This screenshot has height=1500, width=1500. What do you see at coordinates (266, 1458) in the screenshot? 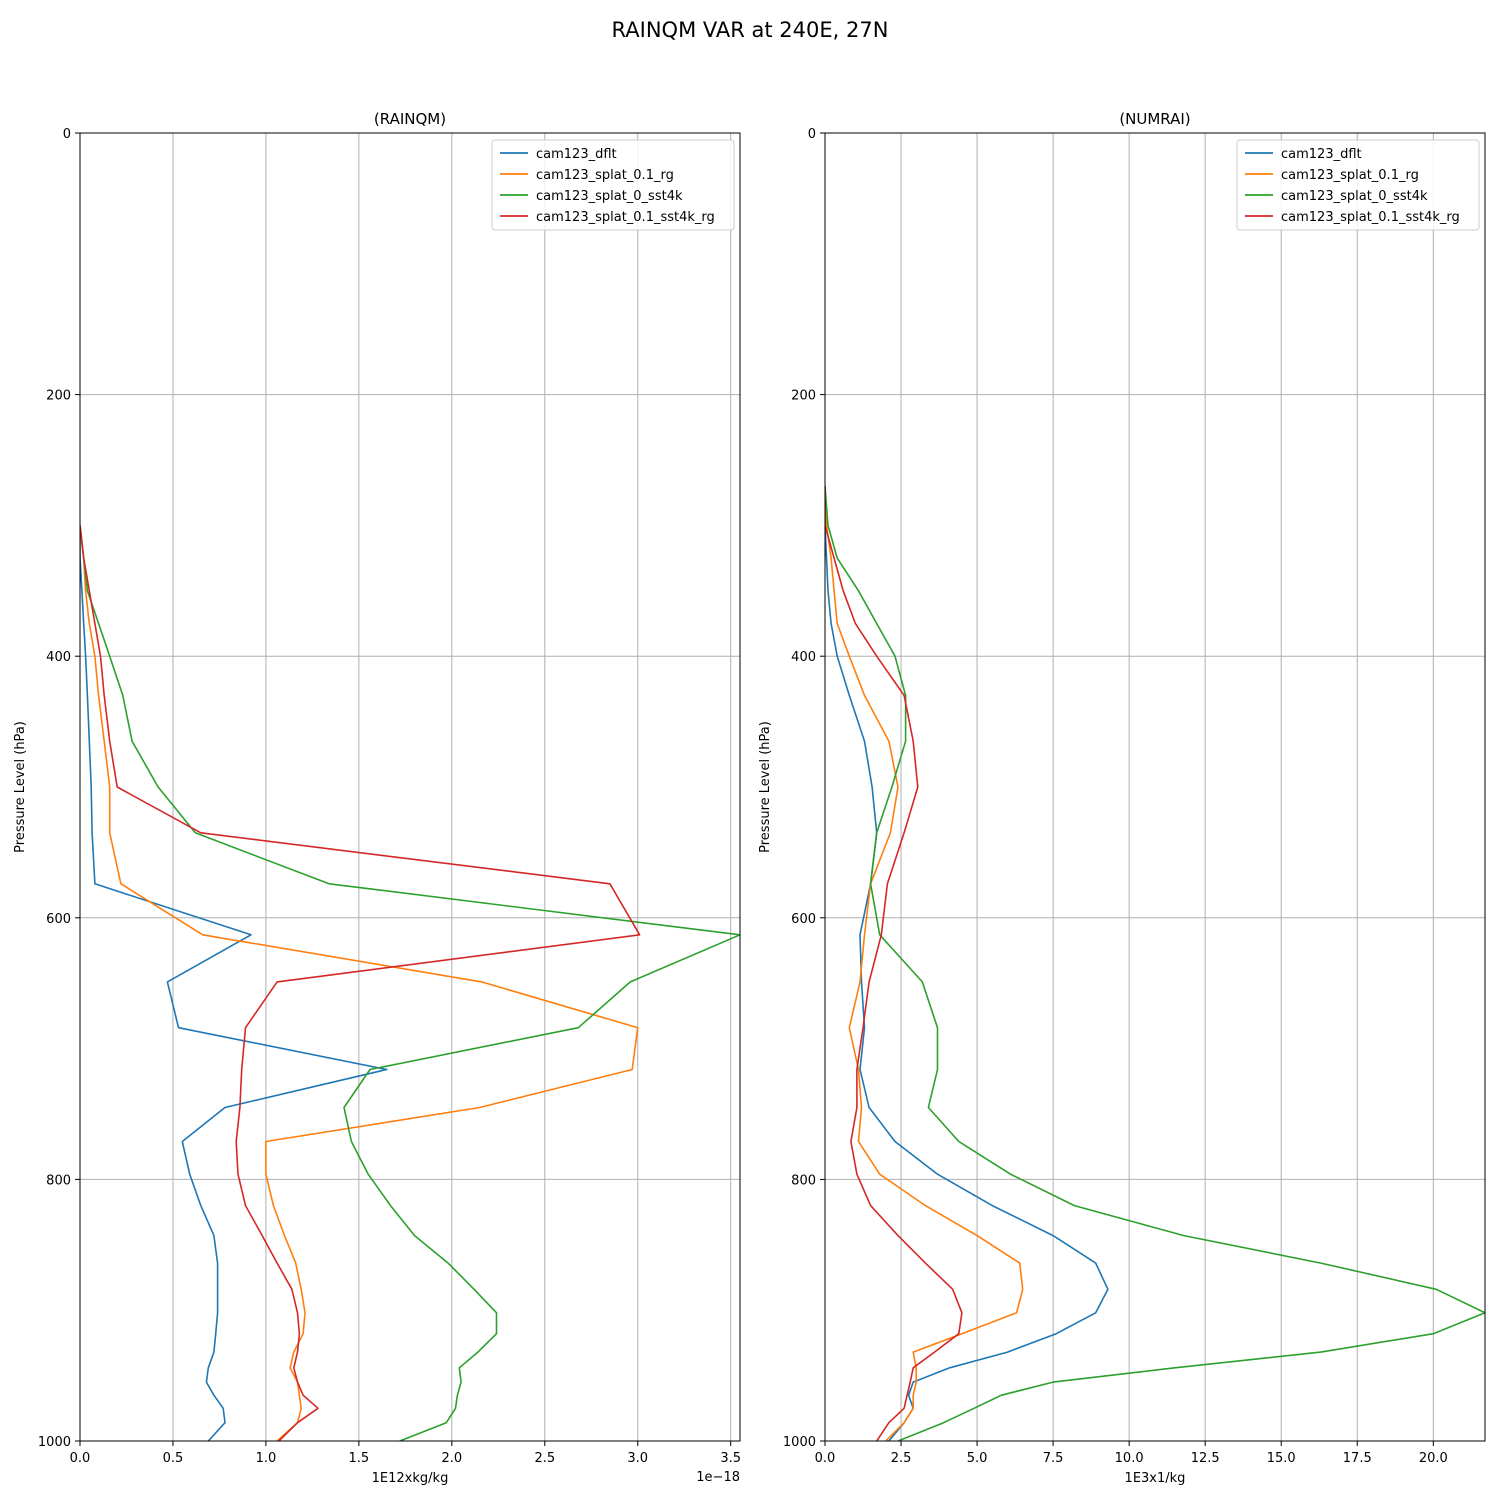
I see `x-tick-label: 1.0` at bounding box center [266, 1458].